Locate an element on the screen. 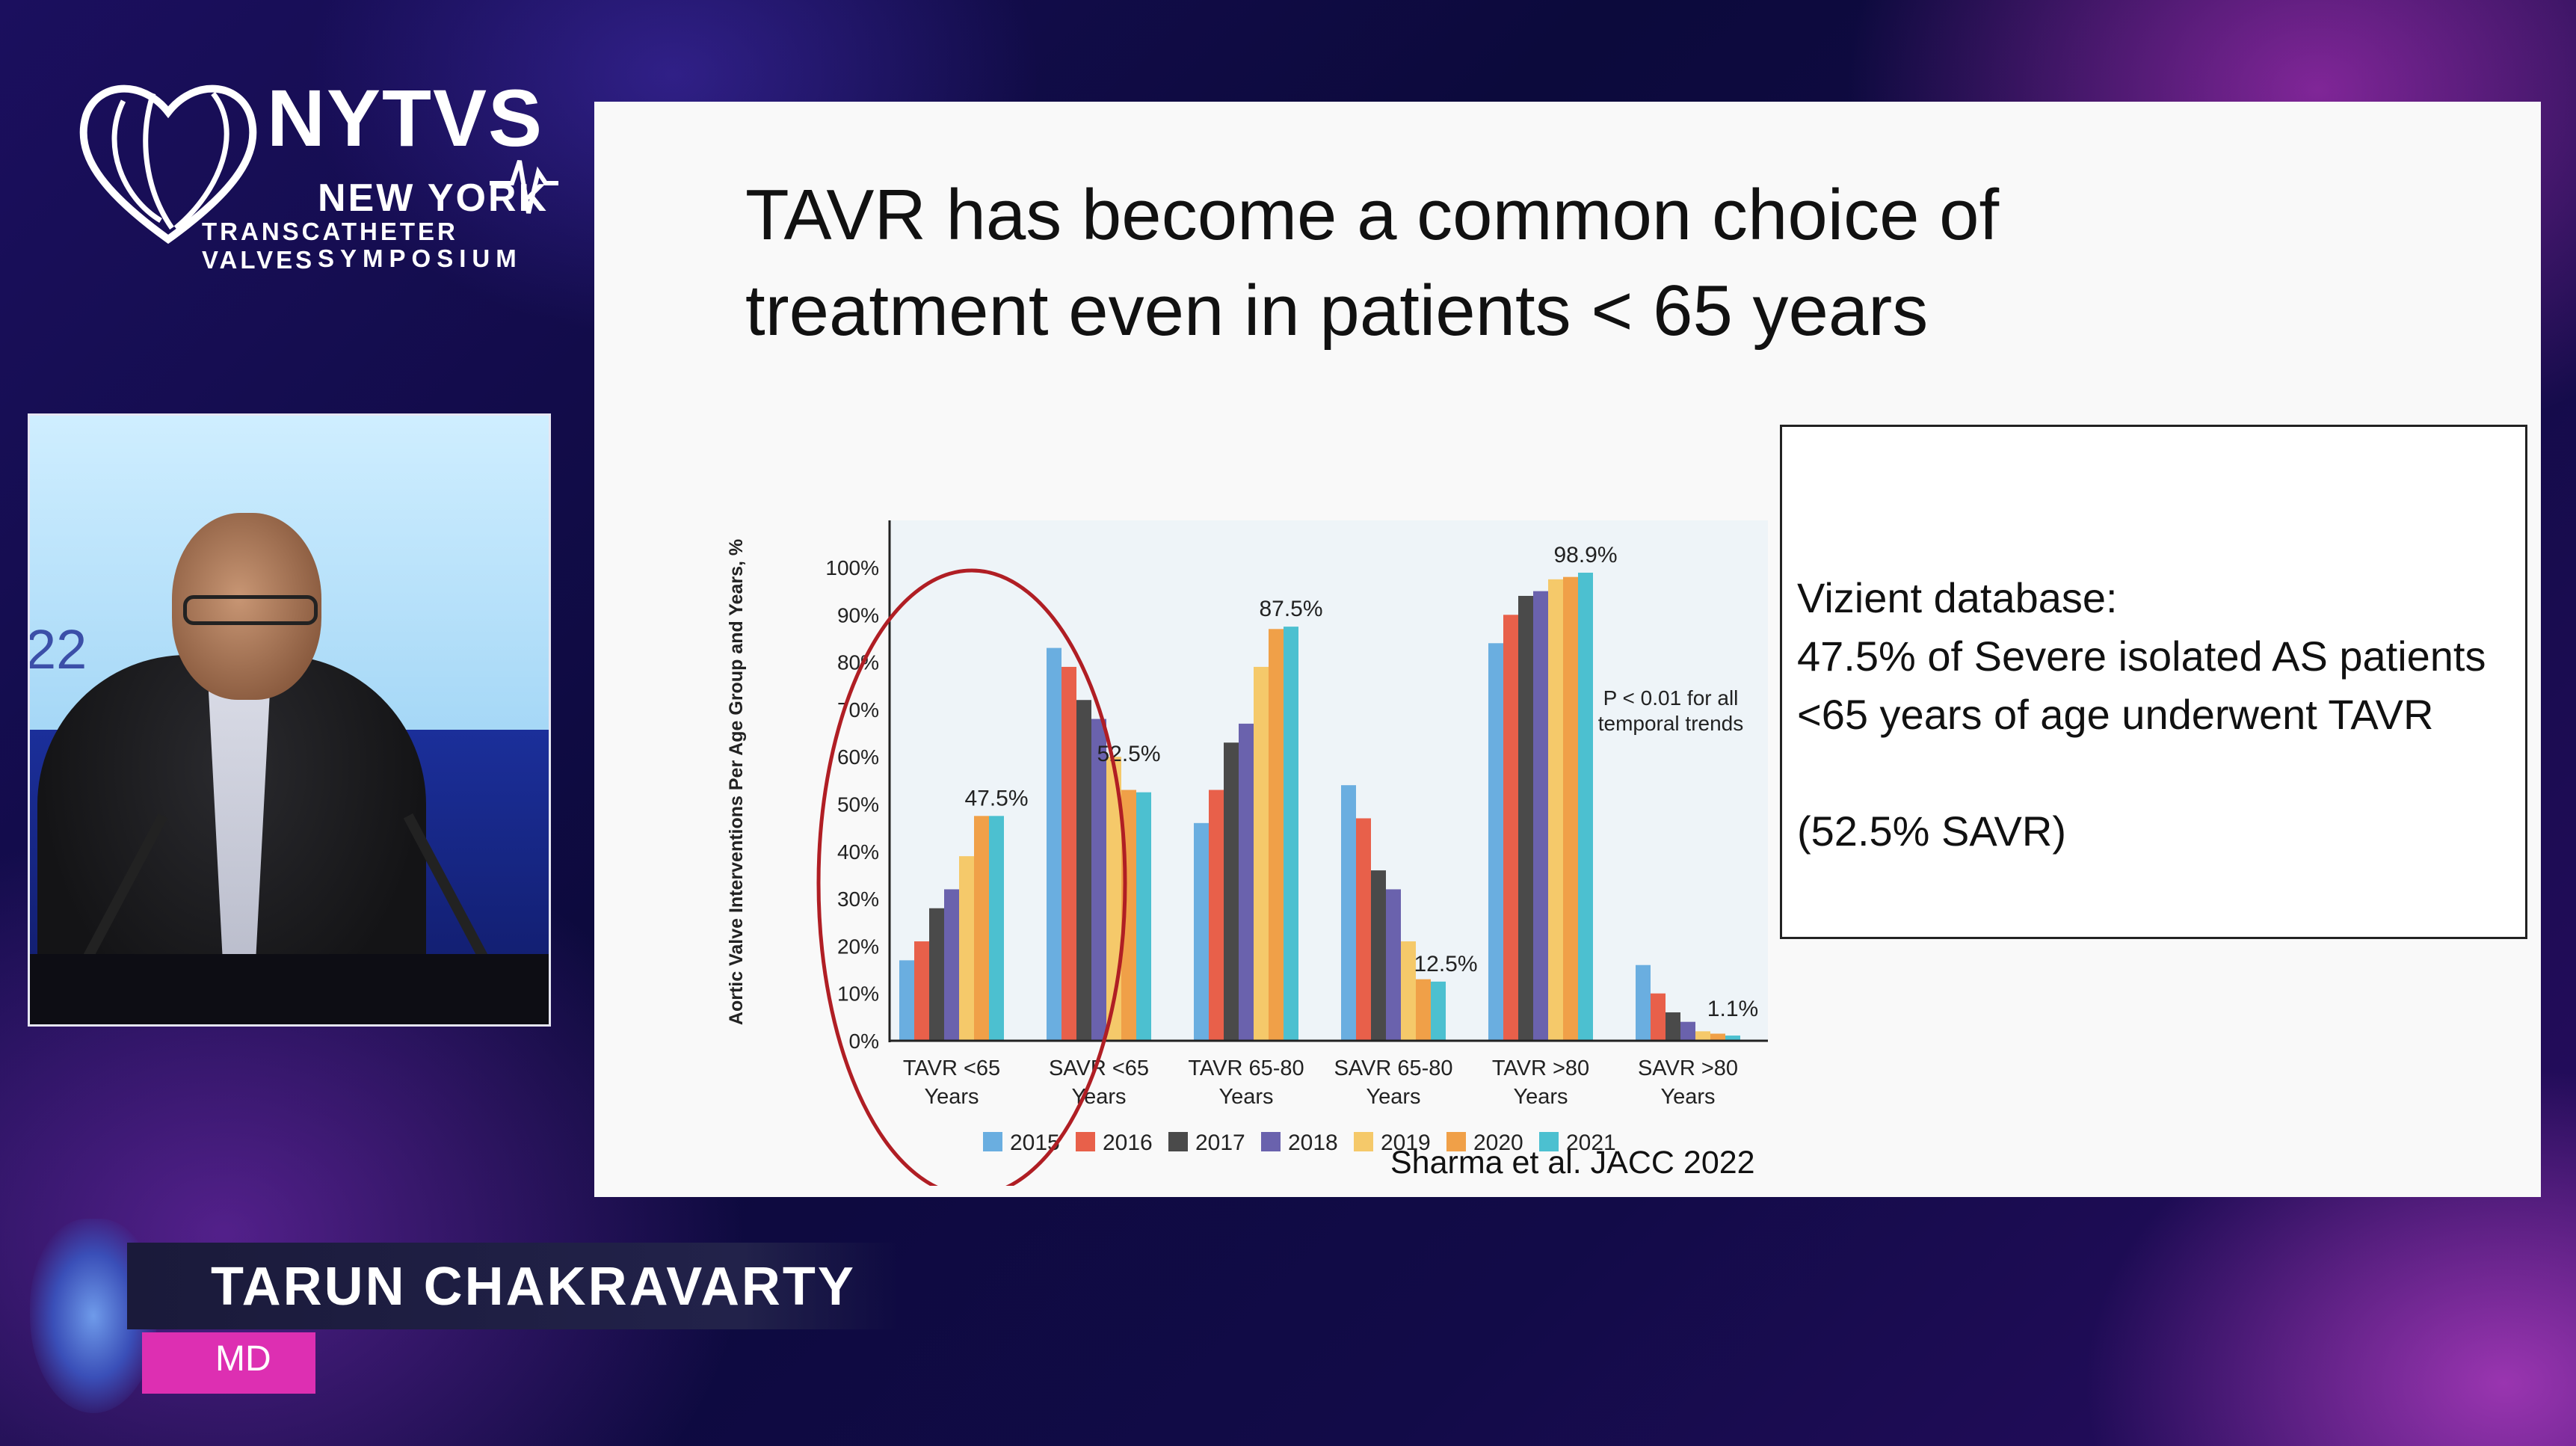 The width and height of the screenshot is (2576, 1446). slide-title-line1: TAVR has become a common choice of is located at coordinates (1372, 215).